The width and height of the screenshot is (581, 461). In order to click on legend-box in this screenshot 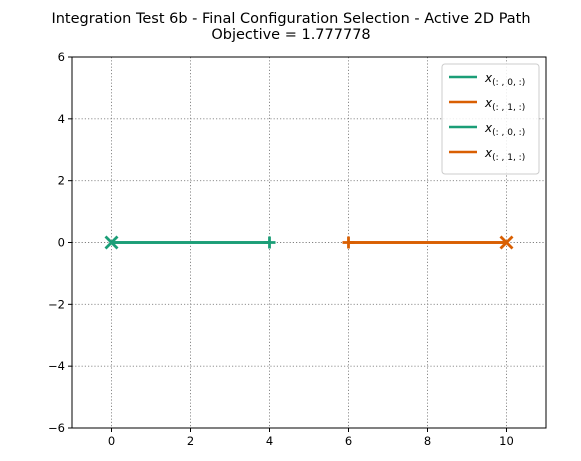, I will do `click(490, 119)`.